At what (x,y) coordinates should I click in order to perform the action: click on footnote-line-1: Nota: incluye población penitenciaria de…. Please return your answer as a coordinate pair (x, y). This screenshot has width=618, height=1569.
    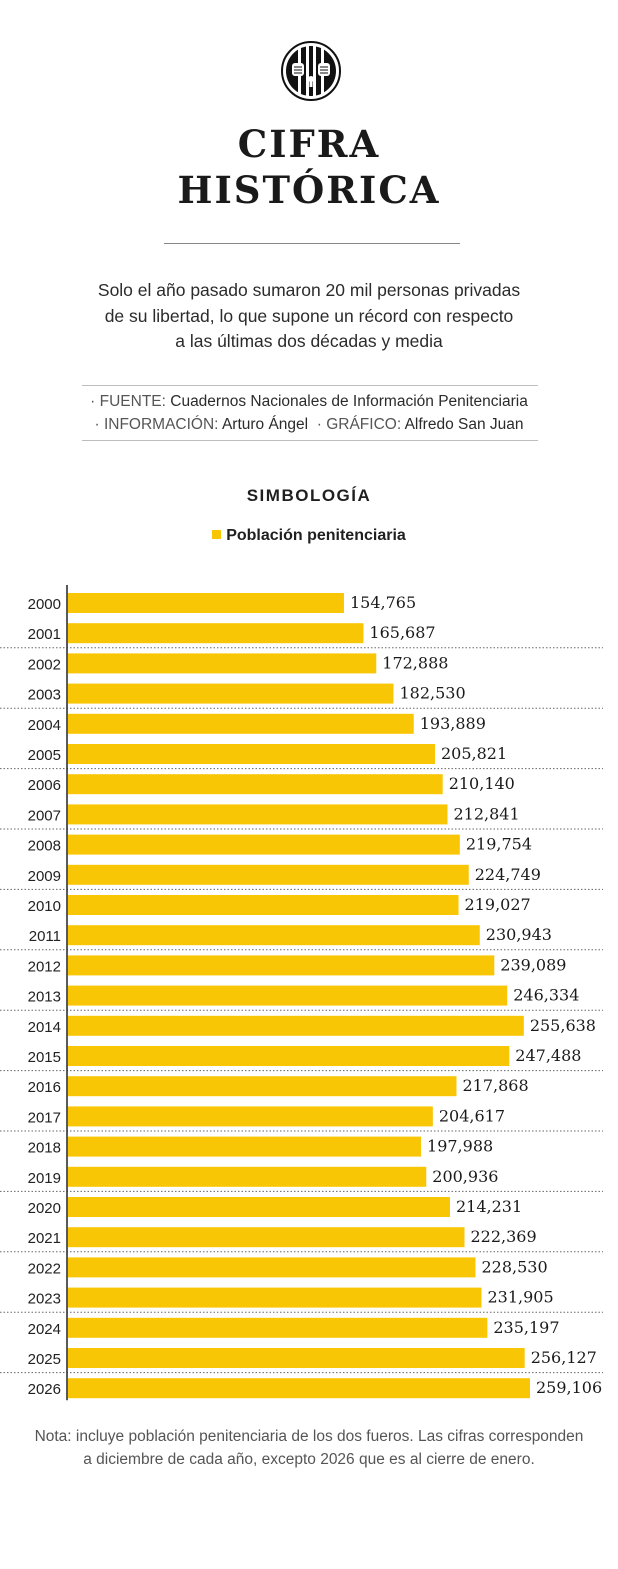
    Looking at the image, I should click on (309, 1436).